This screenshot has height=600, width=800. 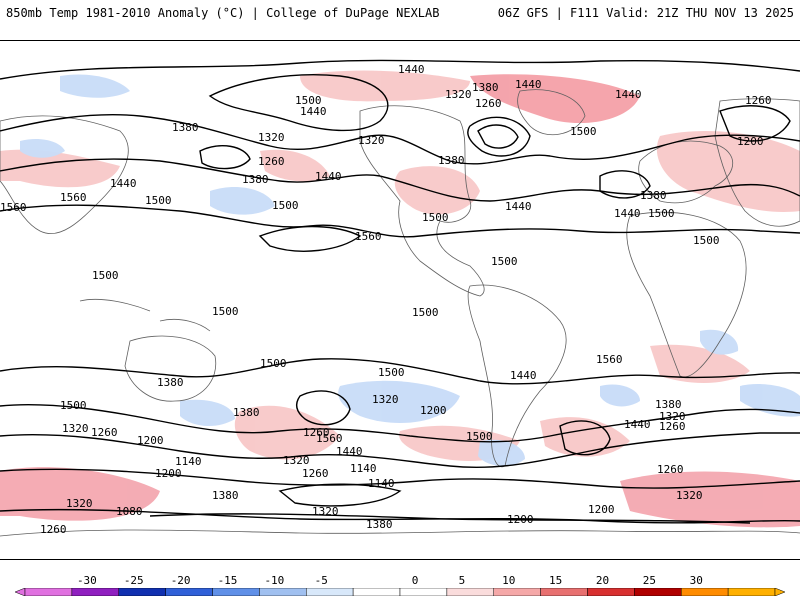 I want to click on greenland-coast, so click(x=551, y=112).